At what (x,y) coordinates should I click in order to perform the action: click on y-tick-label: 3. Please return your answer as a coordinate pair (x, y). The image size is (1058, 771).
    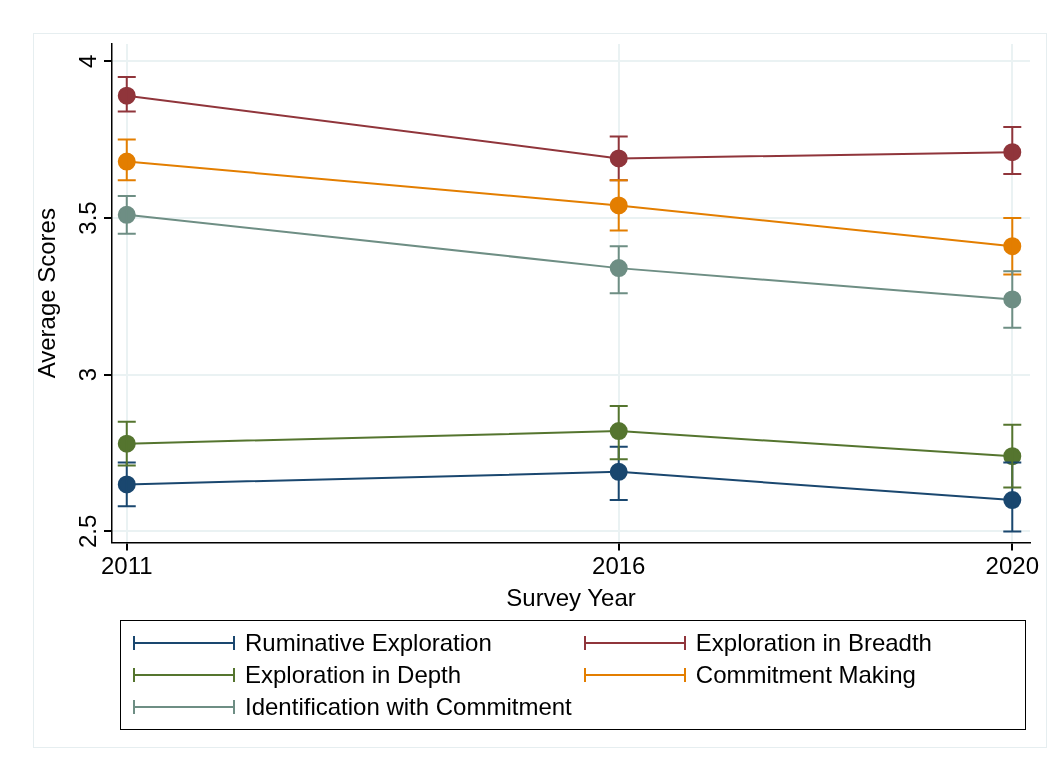
    Looking at the image, I should click on (87, 375).